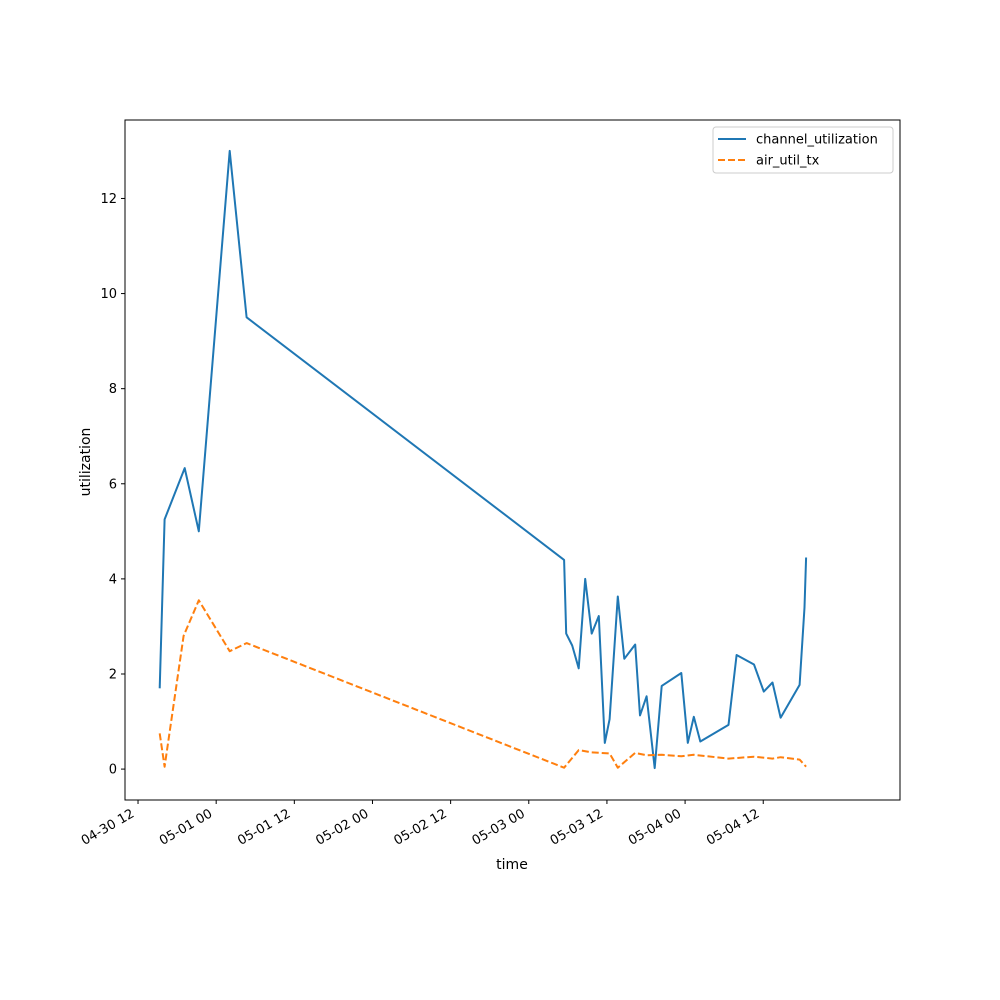  I want to click on x-tick-label: 05-01 12, so click(264, 827).